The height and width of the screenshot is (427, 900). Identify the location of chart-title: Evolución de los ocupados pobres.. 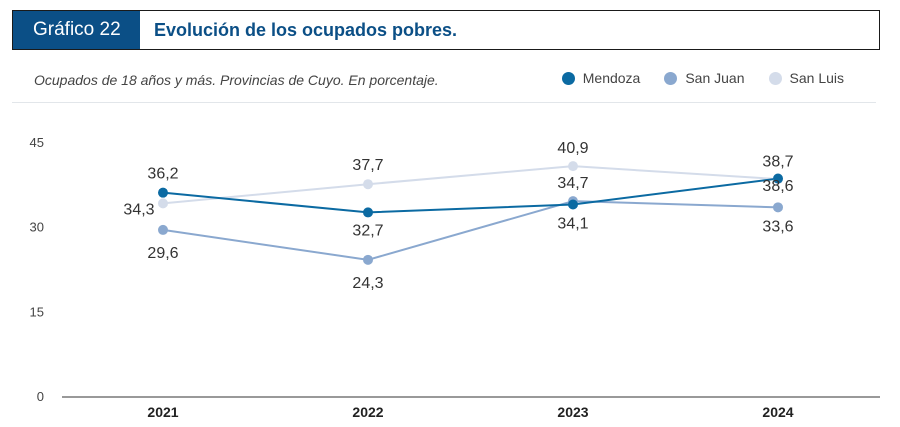
(306, 29).